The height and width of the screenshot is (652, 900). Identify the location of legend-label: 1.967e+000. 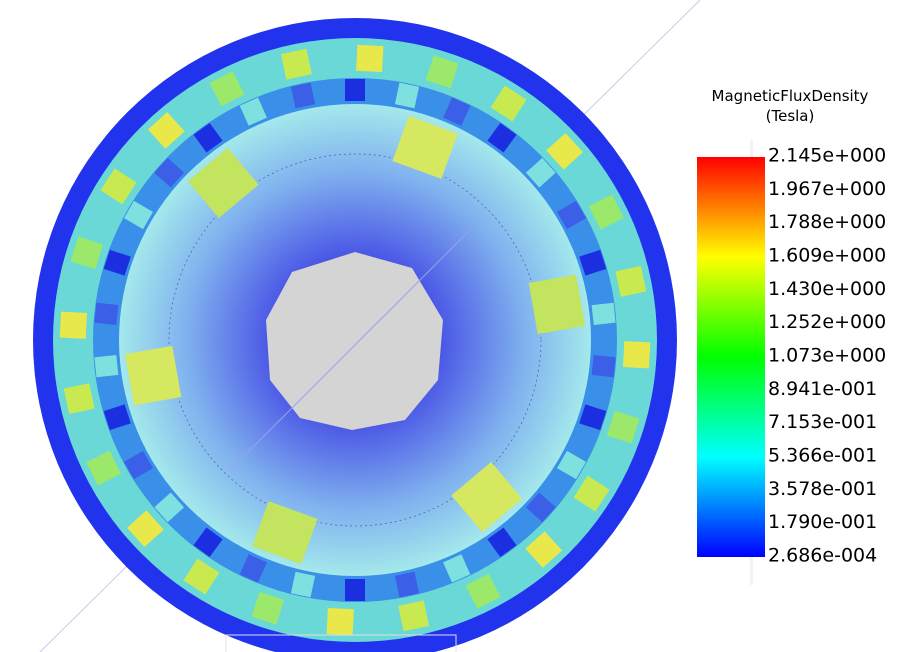
(827, 189).